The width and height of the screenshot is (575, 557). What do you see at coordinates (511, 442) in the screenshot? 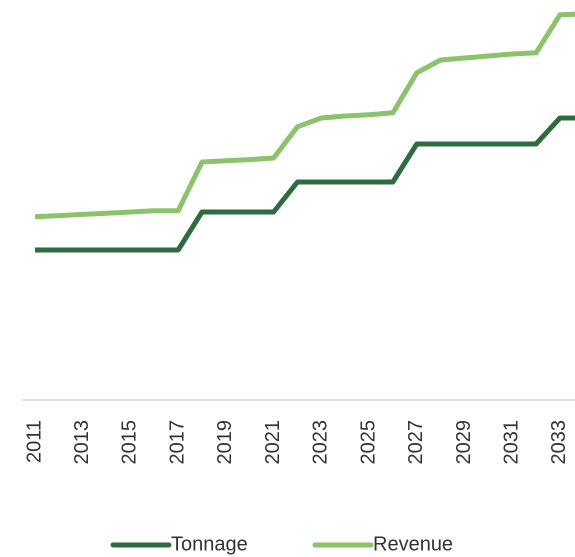
I see `x-tick-label: 2031` at bounding box center [511, 442].